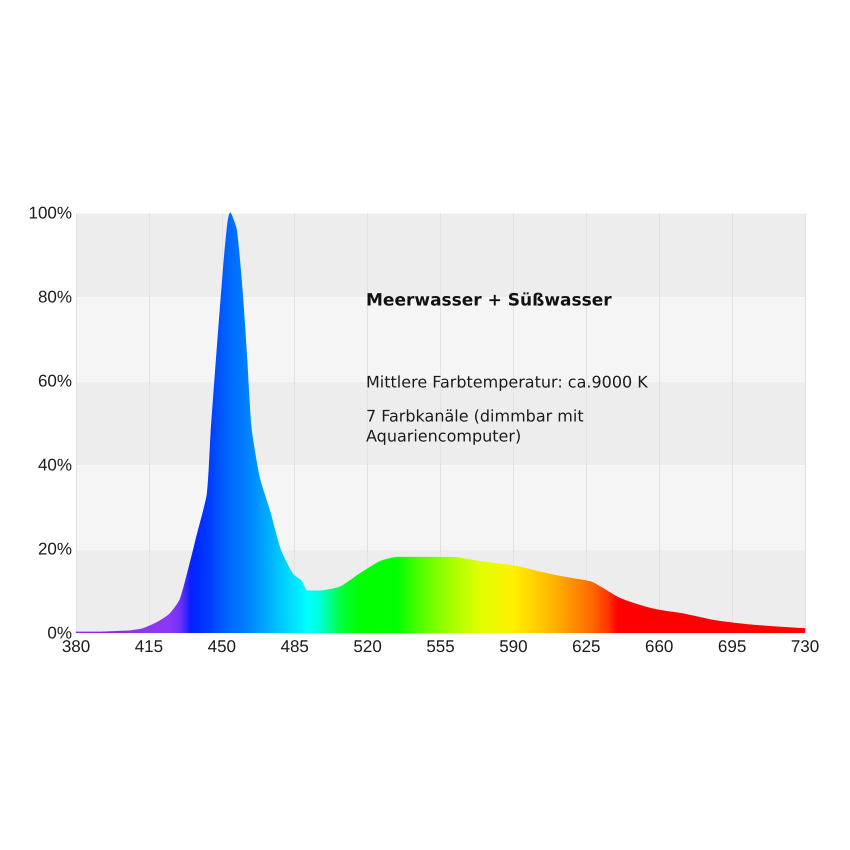  What do you see at coordinates (586, 646) in the screenshot?
I see `x-tick-label: 625` at bounding box center [586, 646].